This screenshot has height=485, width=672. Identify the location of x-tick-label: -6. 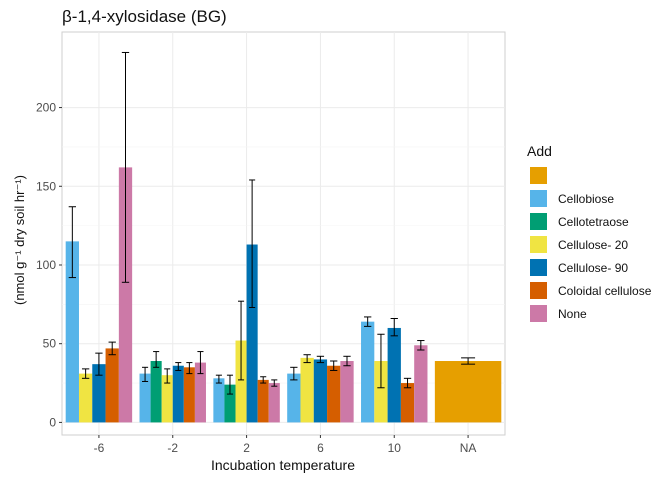
(99, 448).